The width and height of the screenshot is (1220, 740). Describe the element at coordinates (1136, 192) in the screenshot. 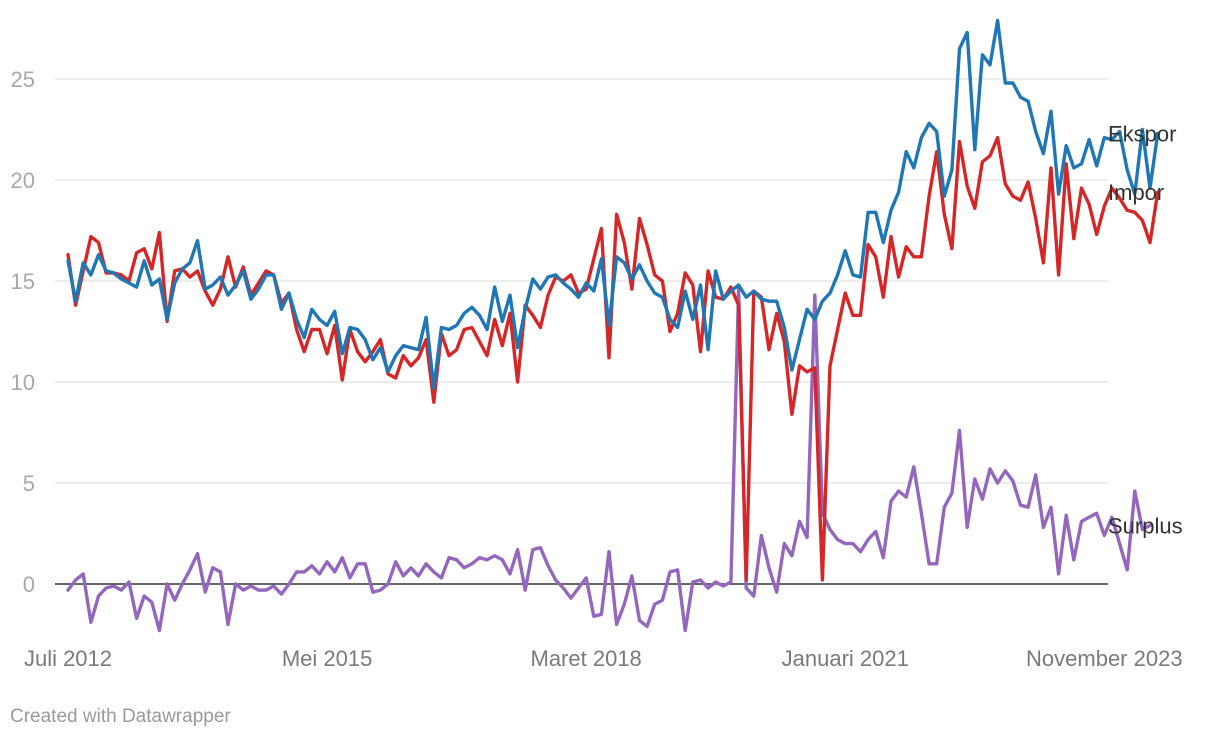

I see `series-label-impor: Impor` at that location.